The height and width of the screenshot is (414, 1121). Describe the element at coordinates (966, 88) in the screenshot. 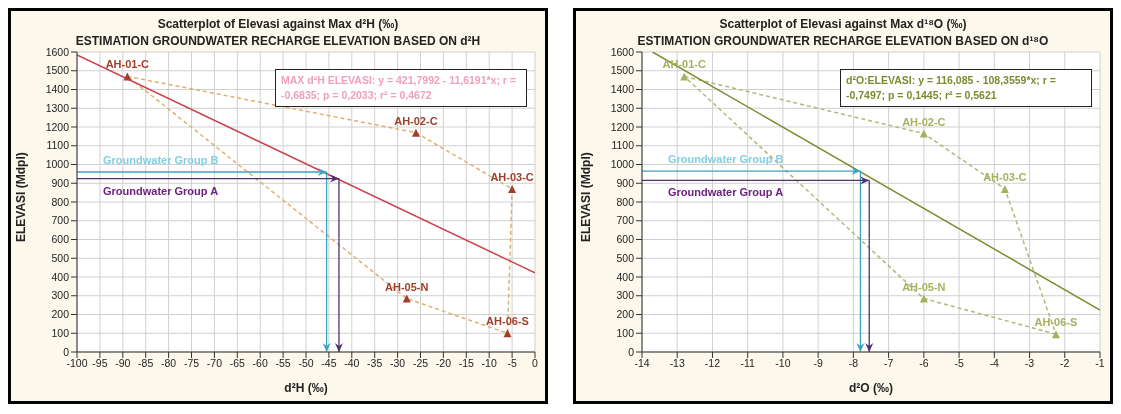

I see `text-box: d²O:ELEVASI: y = 116,085 - 108,3559*x; r = -0,7497; p = 0,1445; r² = 0,5621` at that location.